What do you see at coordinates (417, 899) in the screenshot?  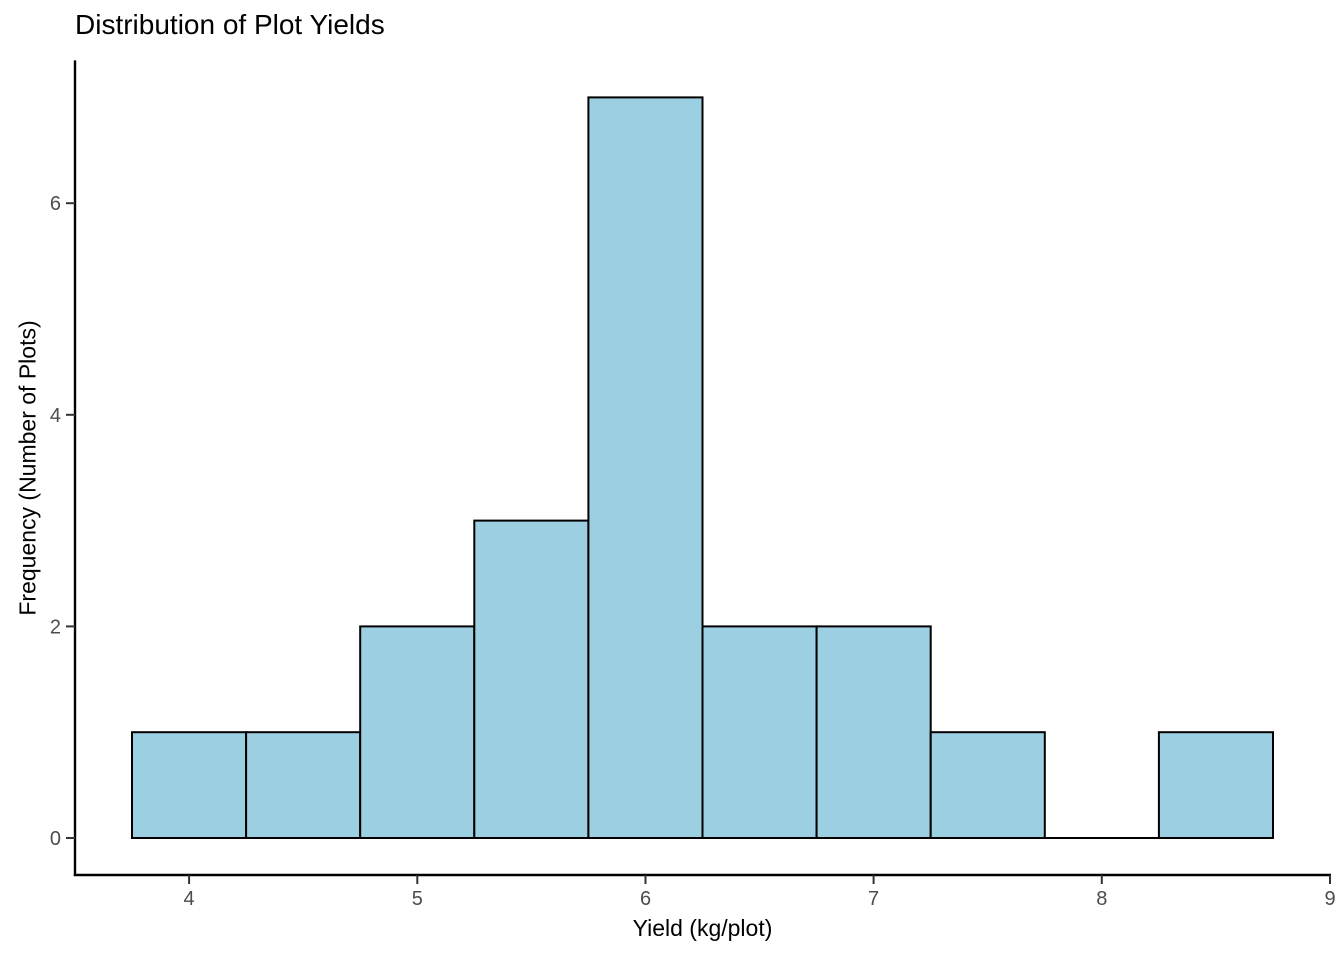 I see `x-tick-label: 5` at bounding box center [417, 899].